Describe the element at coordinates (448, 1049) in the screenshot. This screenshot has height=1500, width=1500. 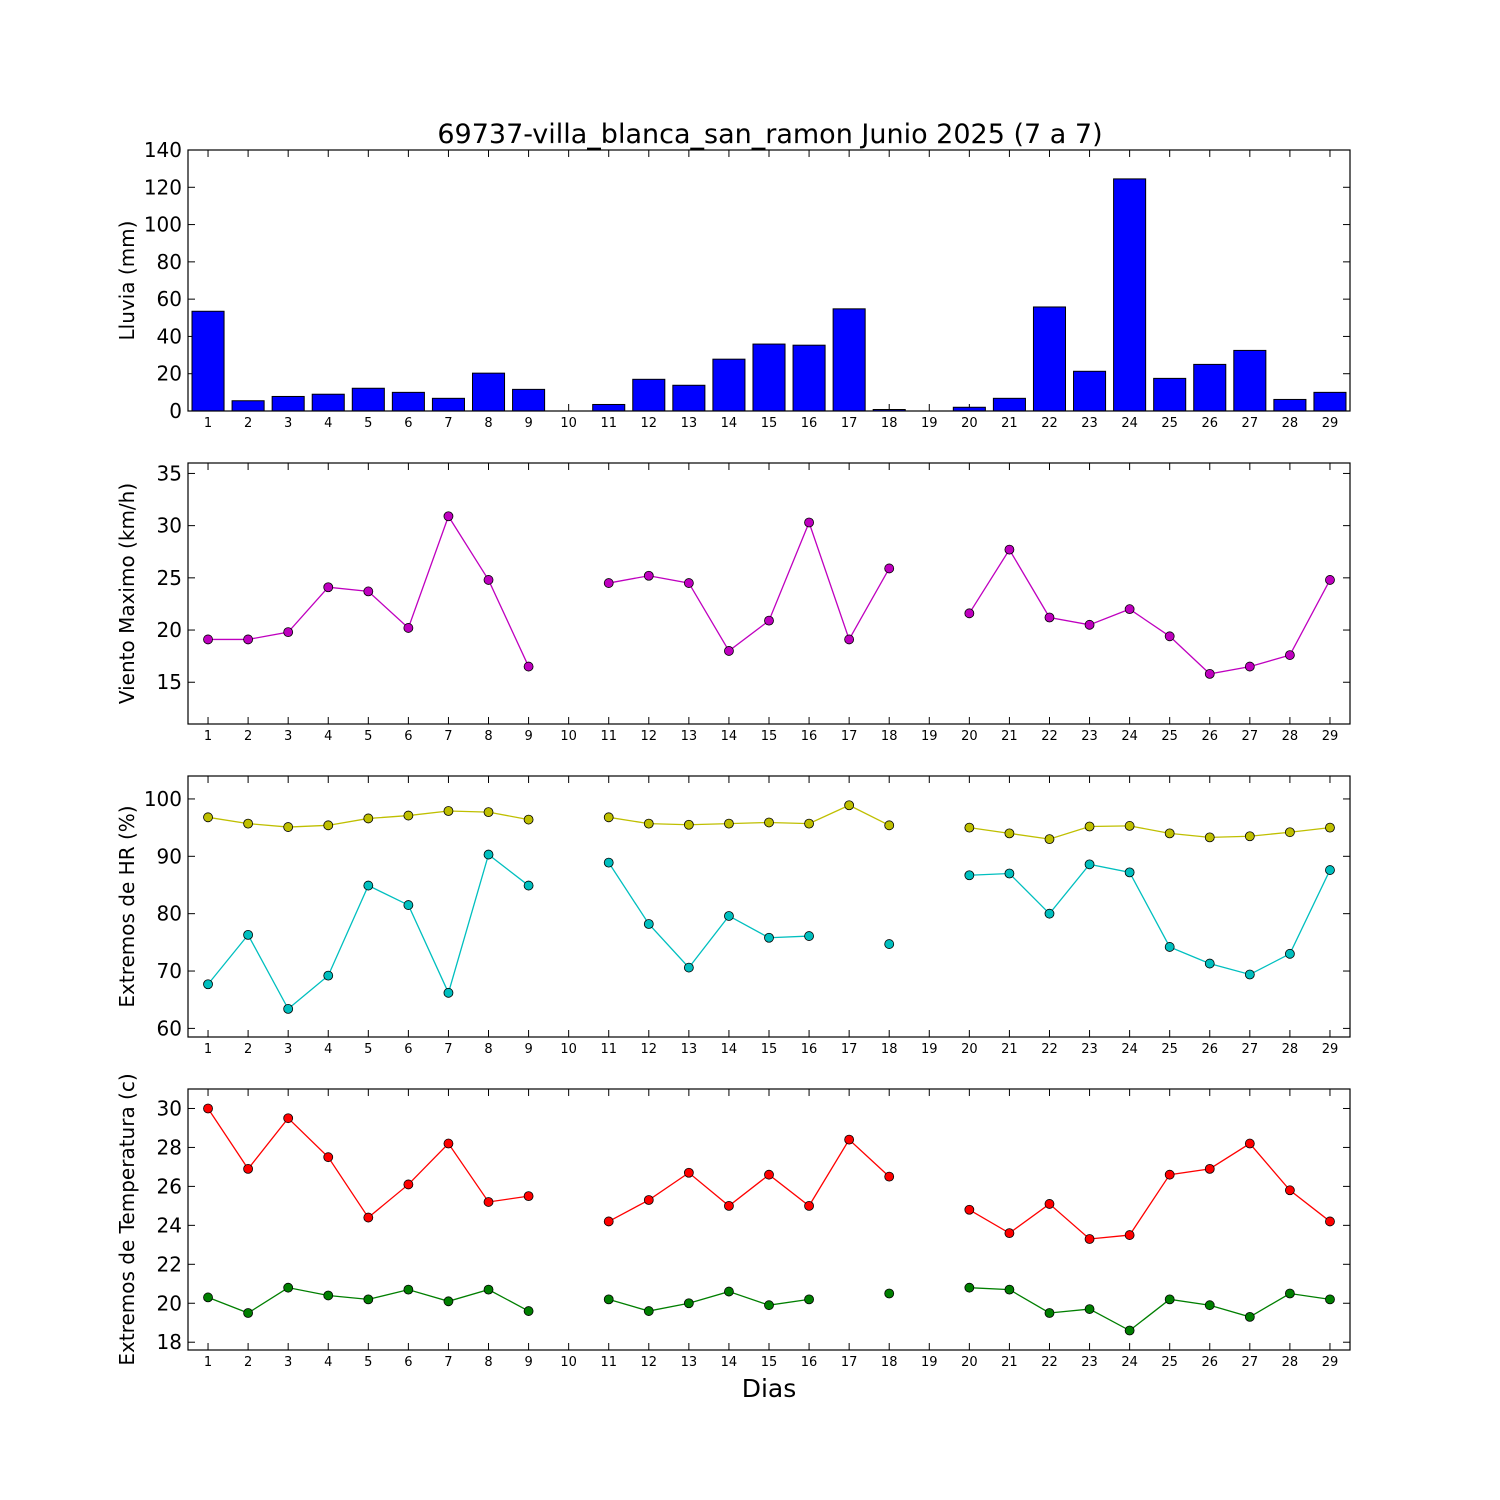
I see `x-tick-label: 7` at that location.